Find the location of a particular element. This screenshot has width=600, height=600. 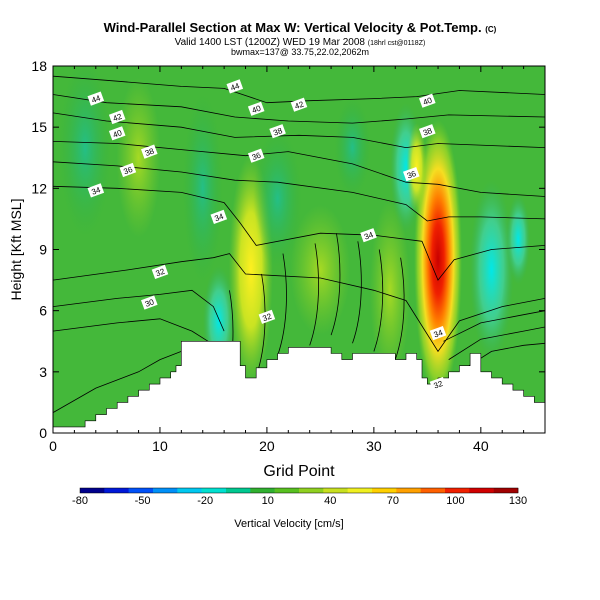

colorbar-tick-label: 130 is located at coordinates (518, 501).